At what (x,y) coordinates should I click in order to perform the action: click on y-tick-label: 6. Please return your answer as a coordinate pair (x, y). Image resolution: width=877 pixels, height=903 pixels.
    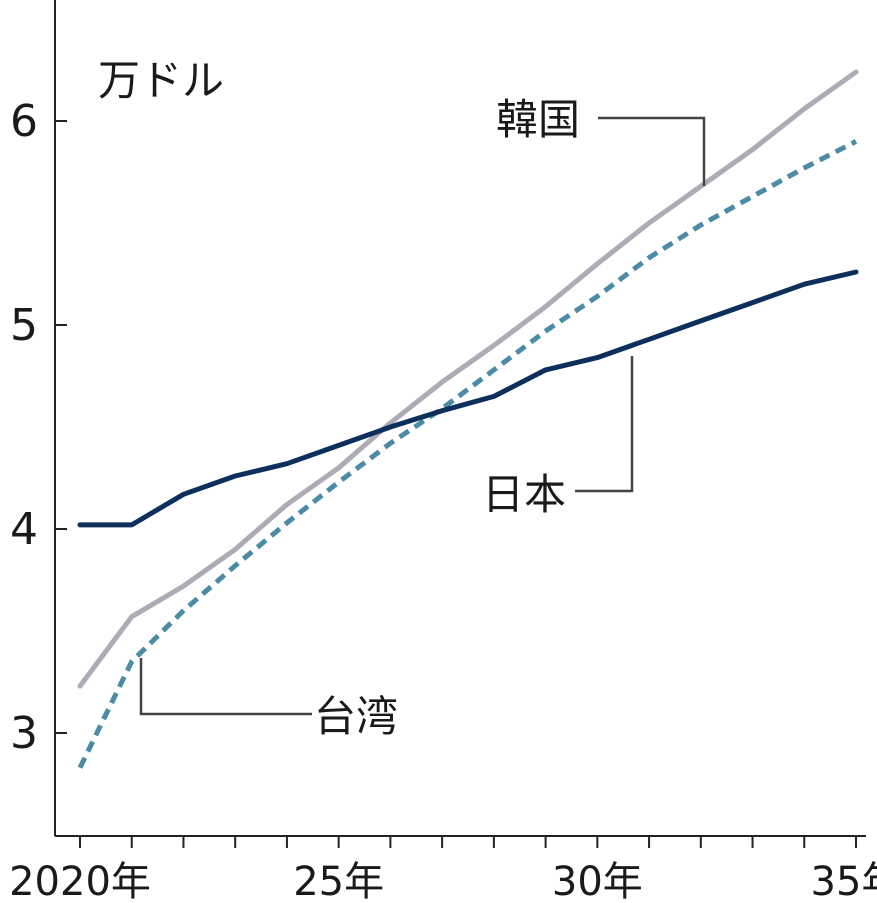
    Looking at the image, I should click on (24, 121).